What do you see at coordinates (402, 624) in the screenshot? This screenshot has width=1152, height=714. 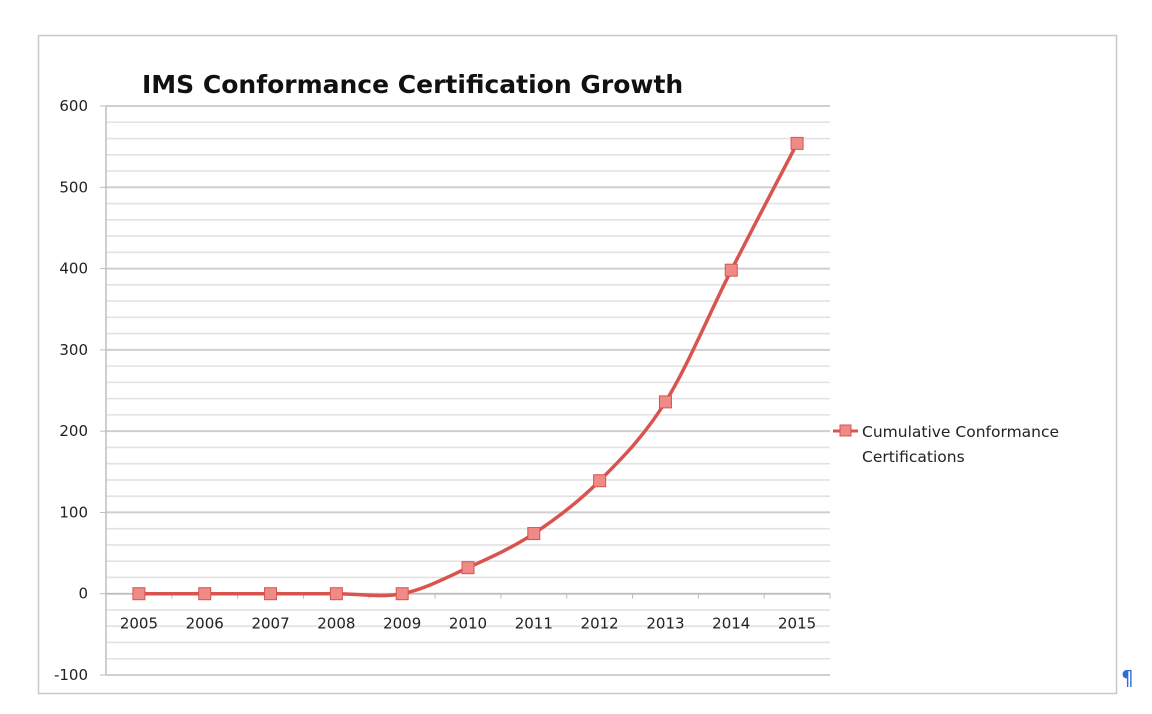 I see `x-tick-label: 2009` at bounding box center [402, 624].